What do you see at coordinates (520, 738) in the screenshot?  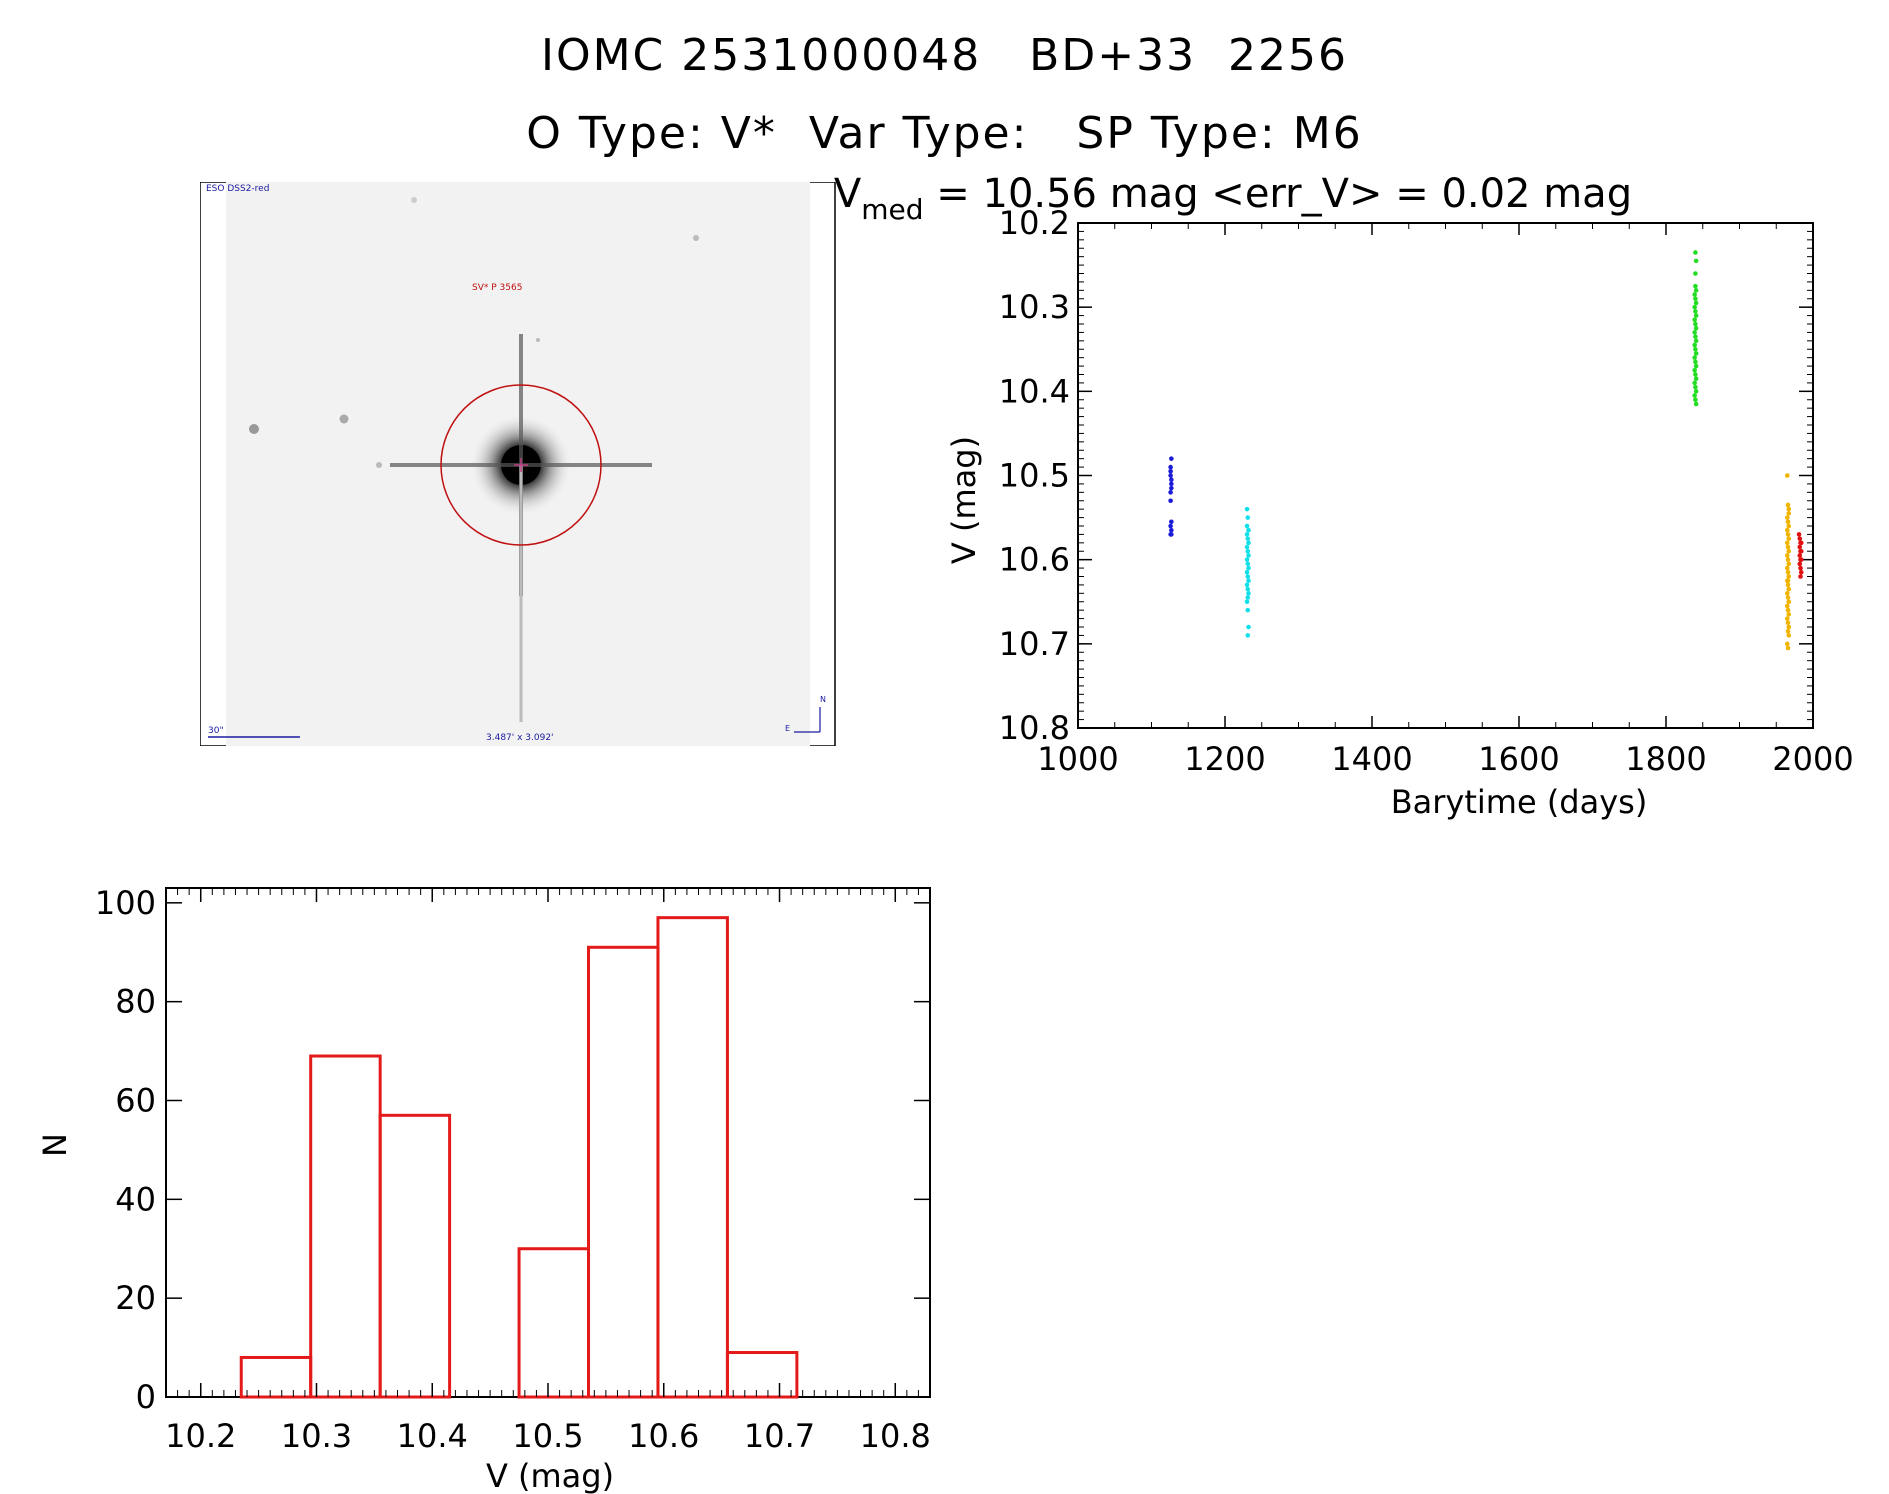 I see `size-label: 3.487' x 3.092'` at bounding box center [520, 738].